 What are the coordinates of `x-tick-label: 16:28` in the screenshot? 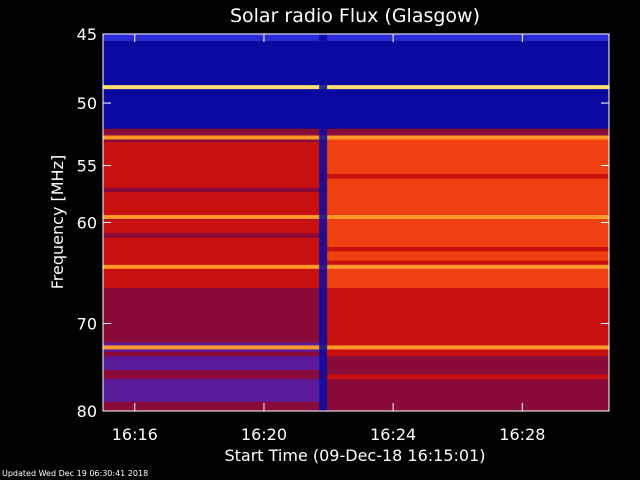 It's located at (522, 434).